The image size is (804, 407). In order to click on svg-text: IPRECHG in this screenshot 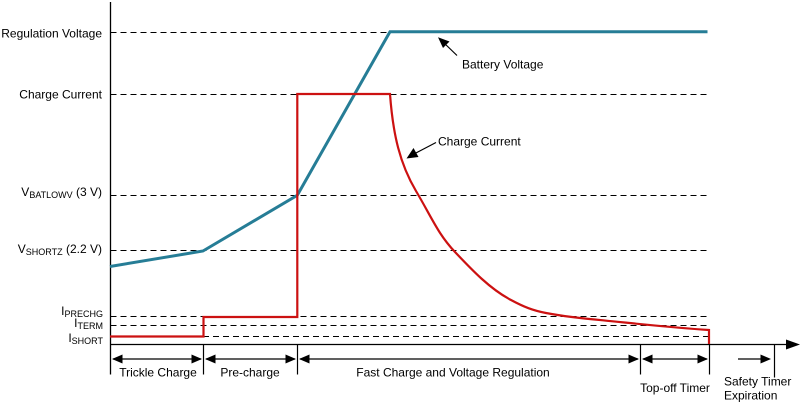, I will do `click(82, 311)`.